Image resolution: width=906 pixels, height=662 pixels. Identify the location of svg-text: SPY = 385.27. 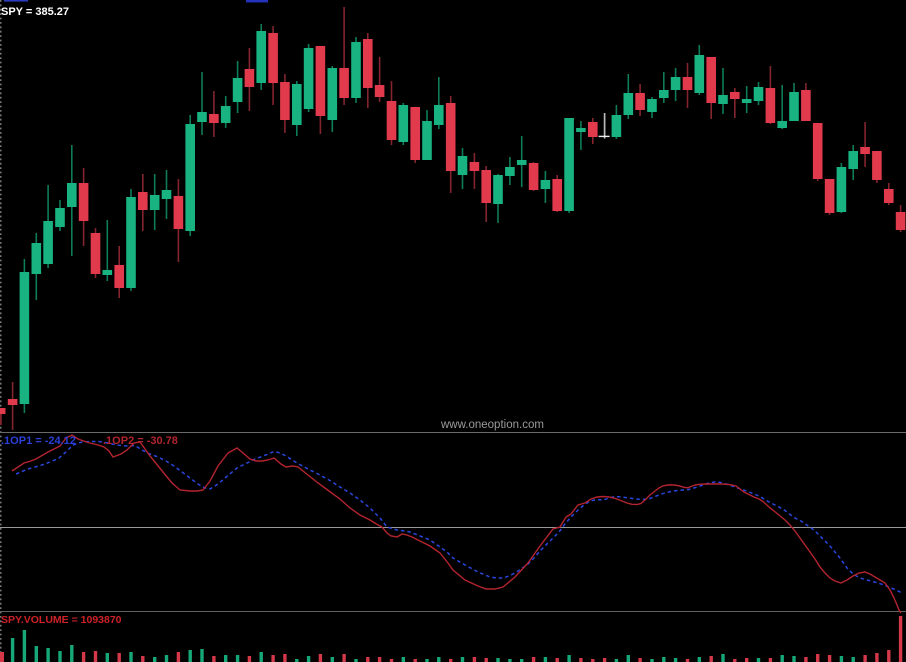
(35, 12).